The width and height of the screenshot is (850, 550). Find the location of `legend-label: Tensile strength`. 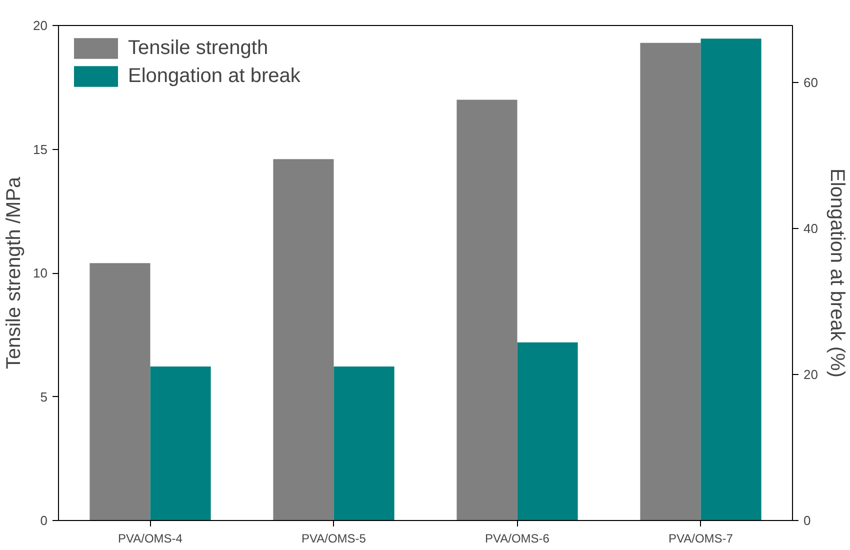

legend-label: Tensile strength is located at coordinates (198, 48).